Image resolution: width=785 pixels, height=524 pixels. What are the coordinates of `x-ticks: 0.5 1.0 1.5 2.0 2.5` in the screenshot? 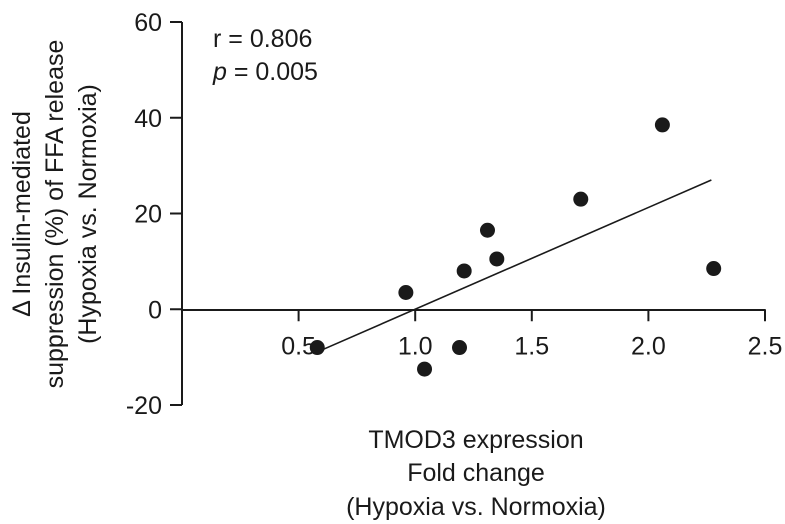 It's located at (531, 334).